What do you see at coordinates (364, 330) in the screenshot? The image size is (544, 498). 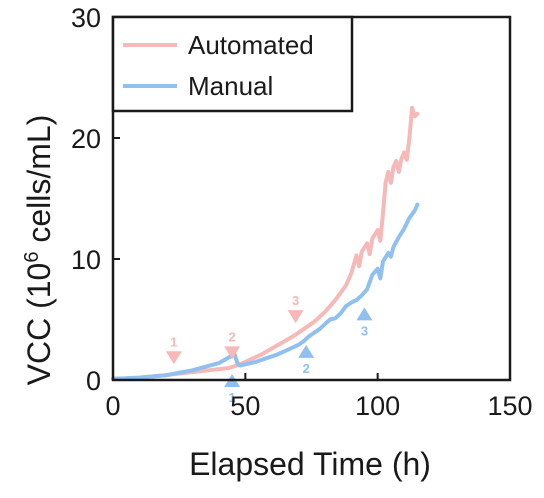 I see `event-marker-label-manual-3: 3` at bounding box center [364, 330].